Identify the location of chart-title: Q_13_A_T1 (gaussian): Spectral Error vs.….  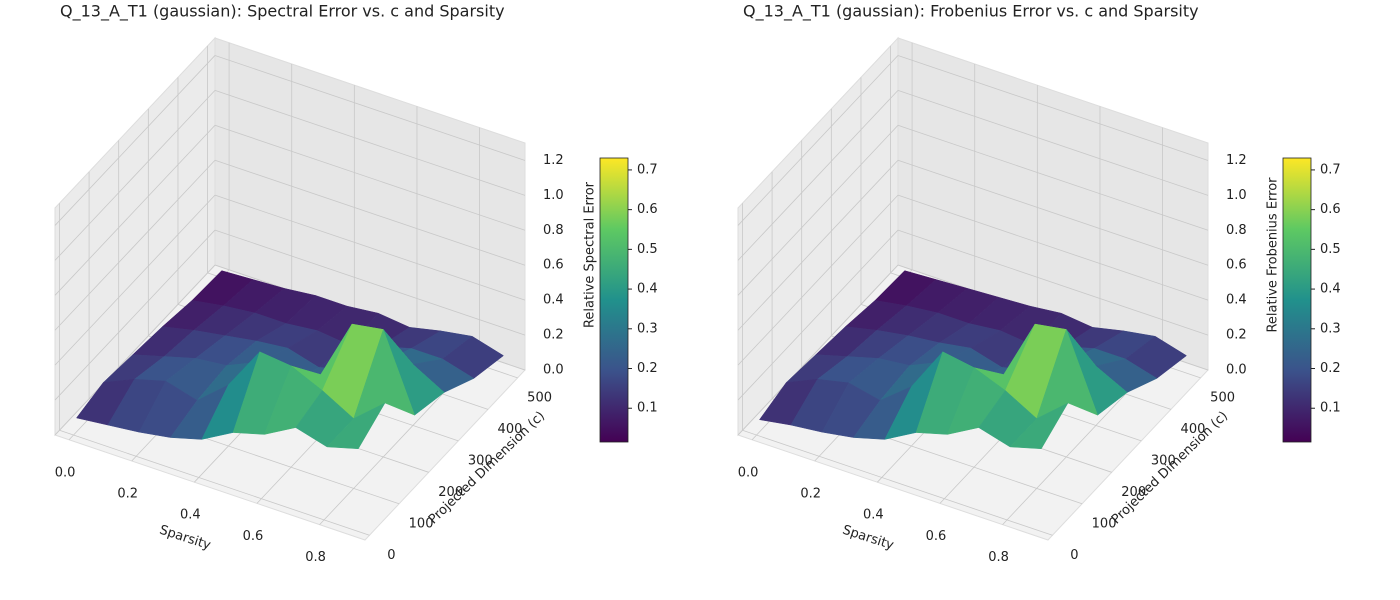
(282, 12).